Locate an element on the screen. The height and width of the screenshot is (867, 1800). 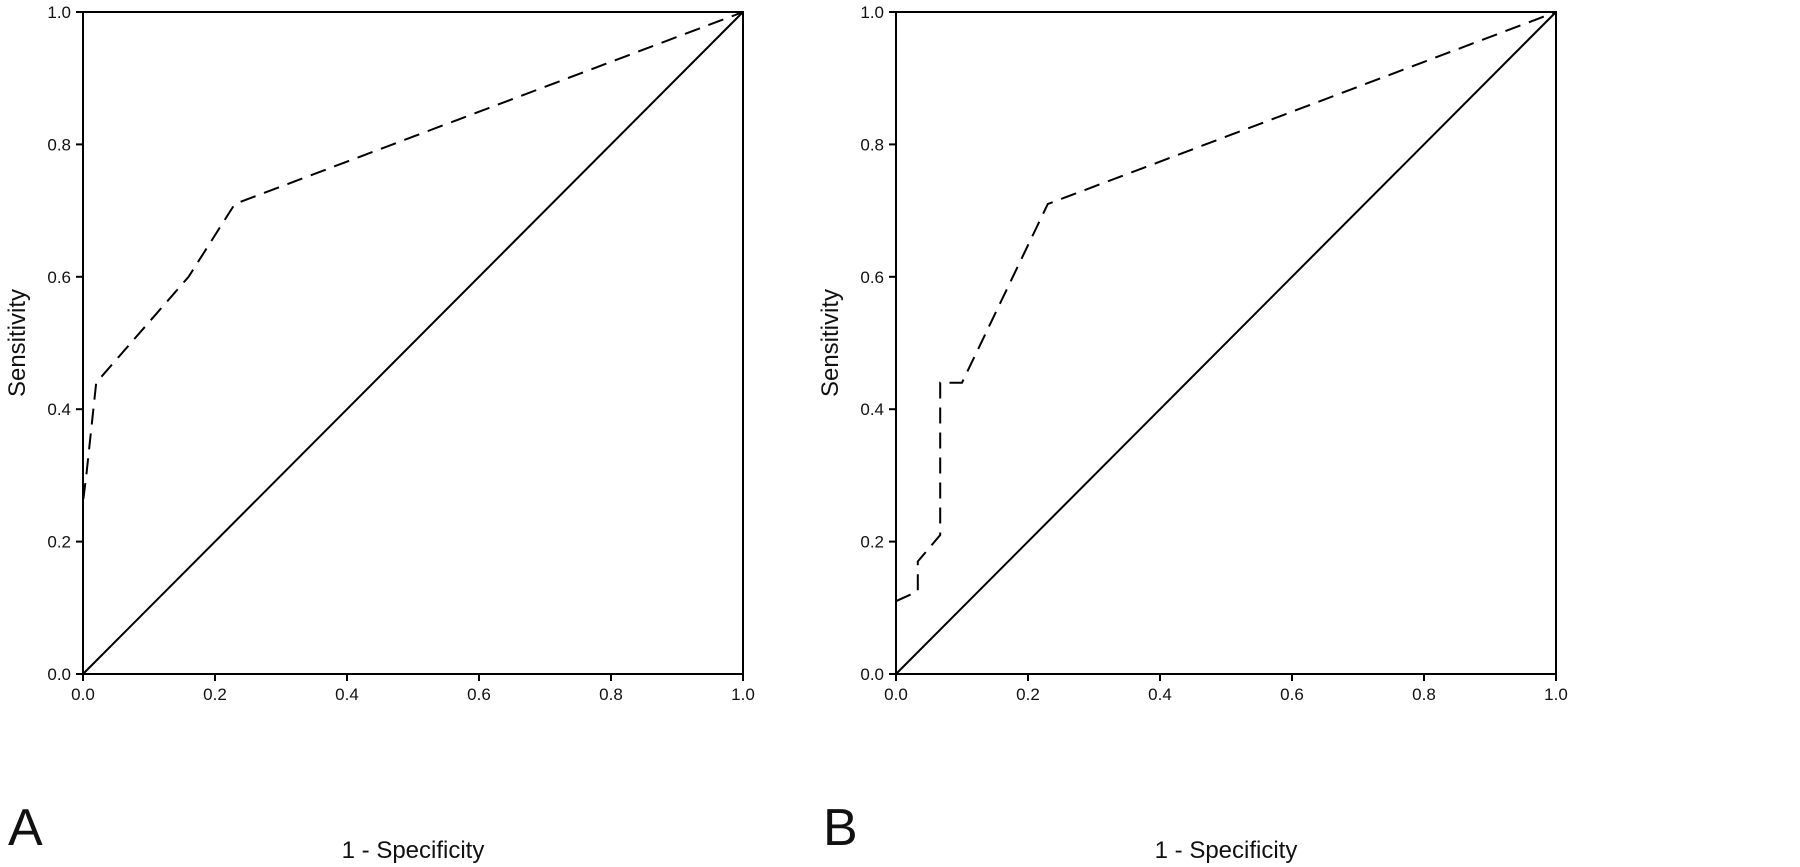
panel-label: B is located at coordinates (840, 828).